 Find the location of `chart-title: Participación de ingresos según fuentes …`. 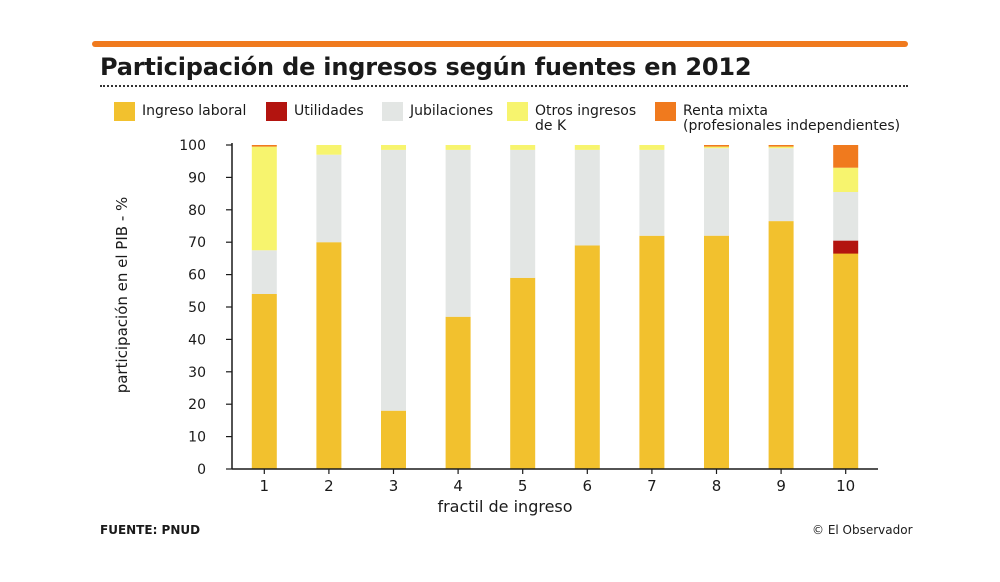

chart-title: Participación de ingresos según fuentes … is located at coordinates (426, 67).